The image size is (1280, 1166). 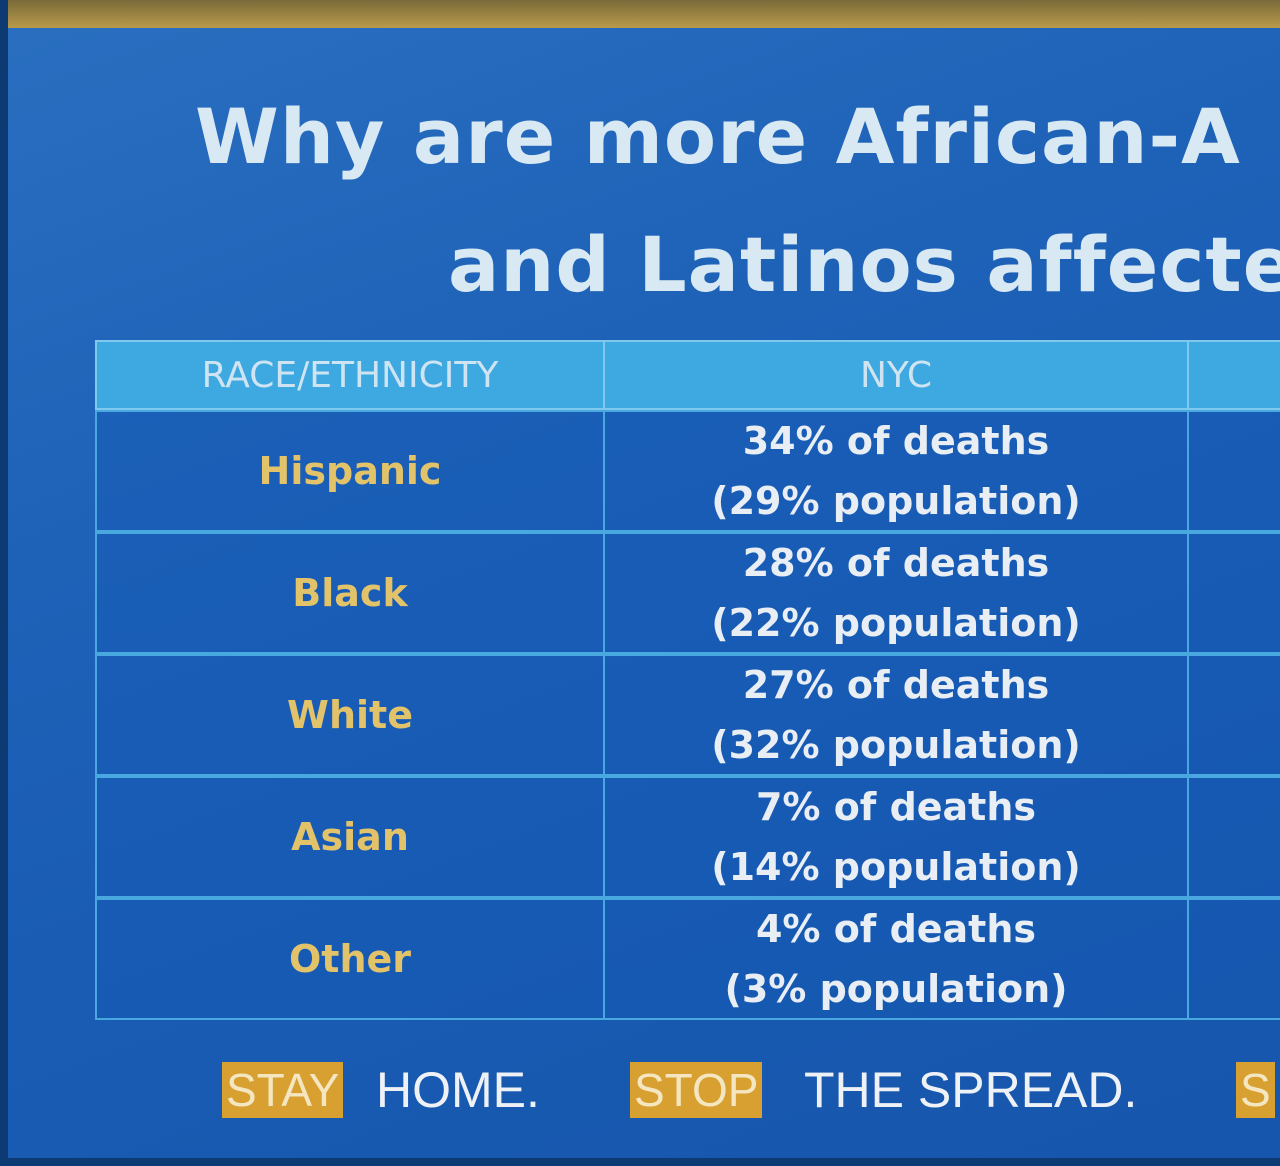 I want to click on cell-text: 28% of deaths, so click(x=896, y=563).